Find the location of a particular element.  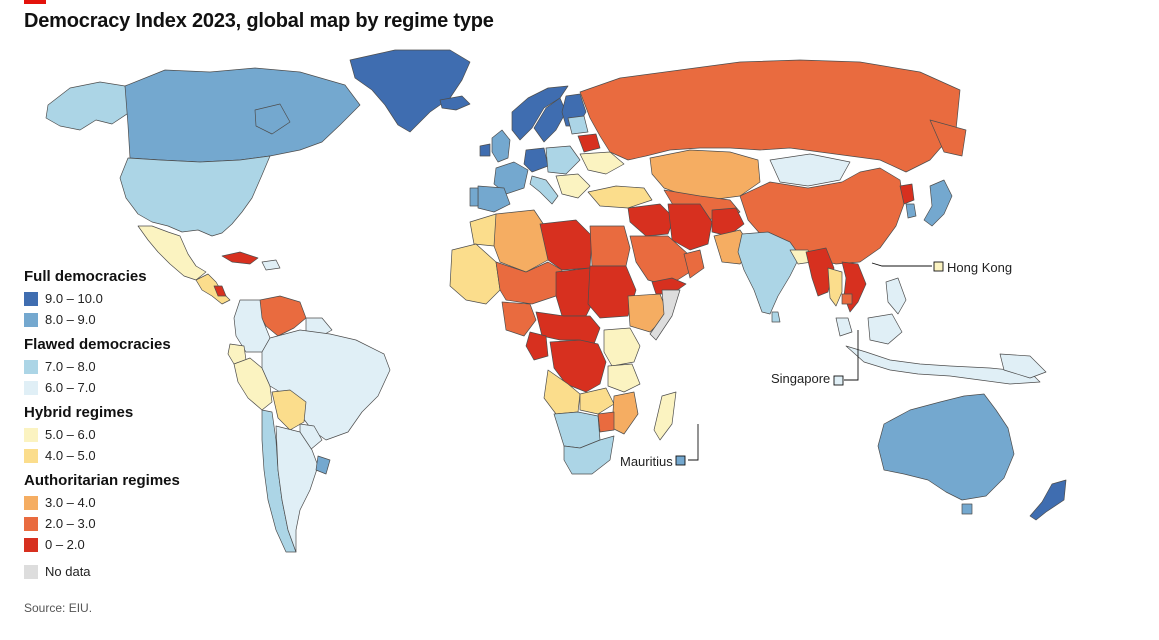

legend-label: 5.0 – 6.0 is located at coordinates (70, 434).